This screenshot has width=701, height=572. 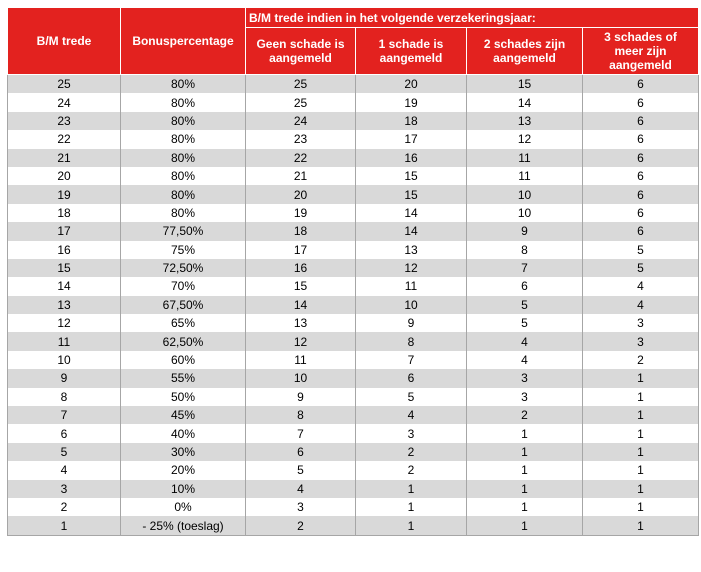 What do you see at coordinates (411, 249) in the screenshot?
I see `table-cell: 13` at bounding box center [411, 249].